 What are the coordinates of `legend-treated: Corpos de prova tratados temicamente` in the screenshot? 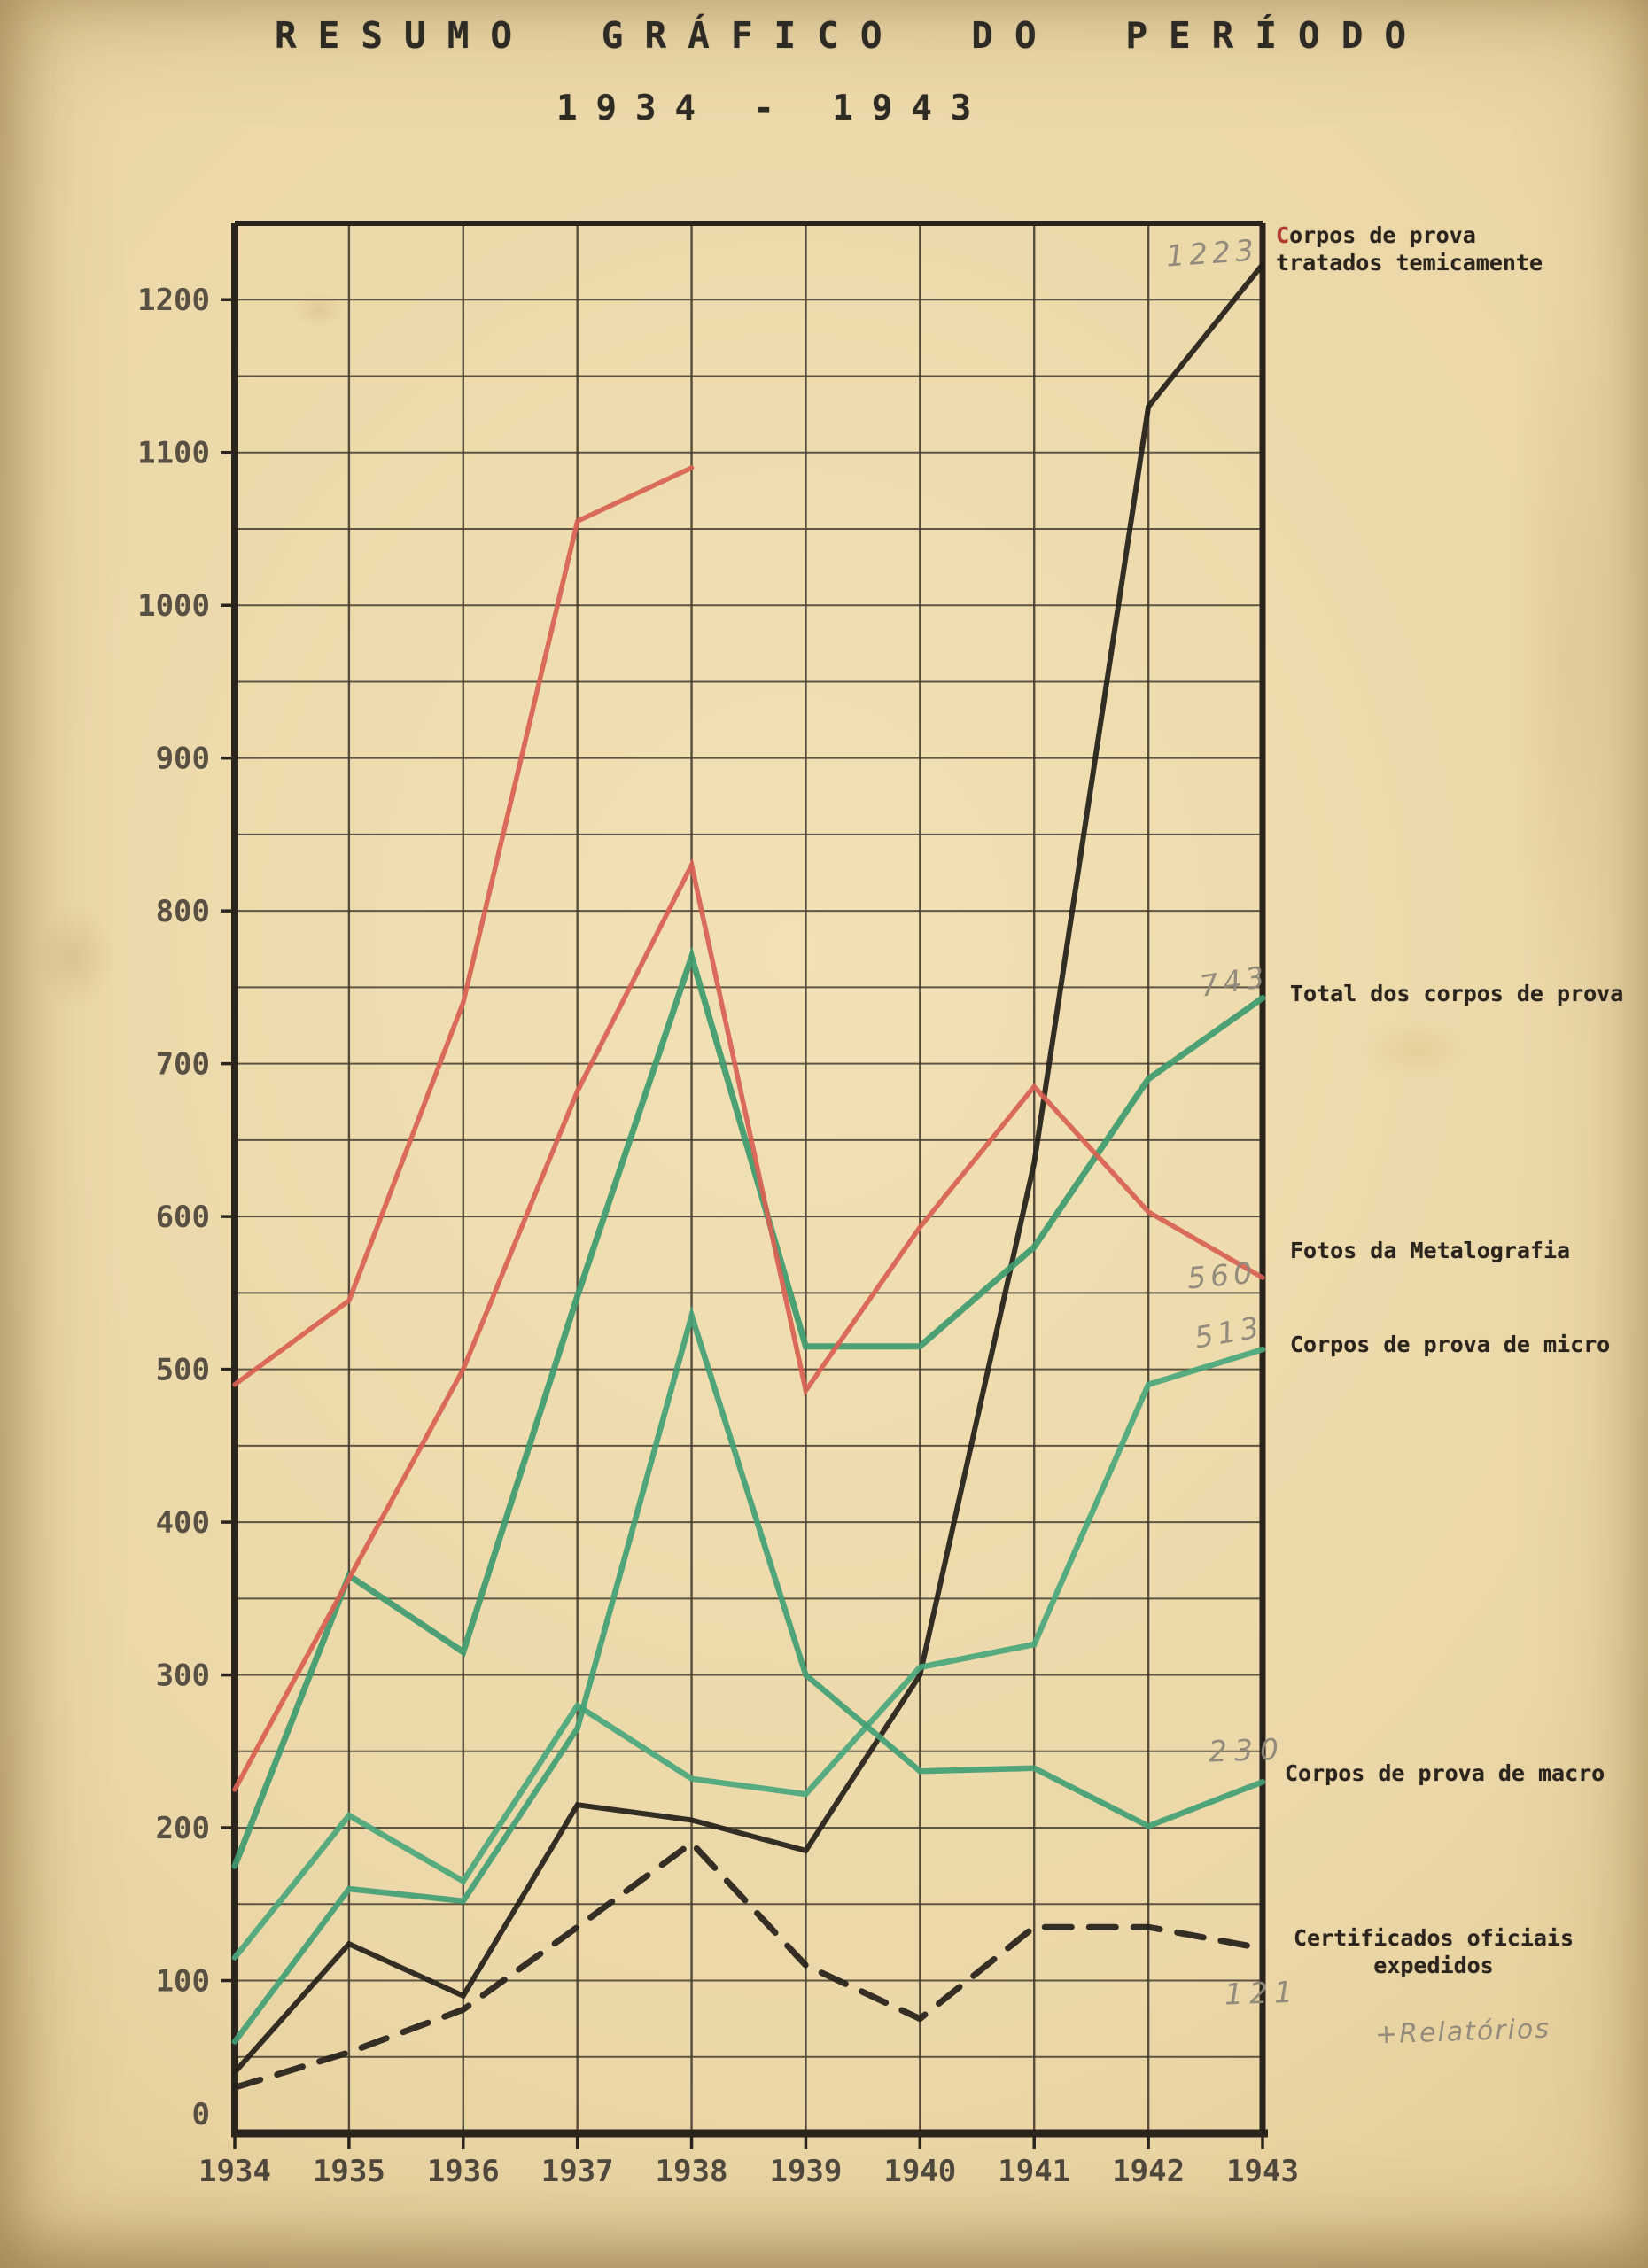 It's located at (1409, 248).